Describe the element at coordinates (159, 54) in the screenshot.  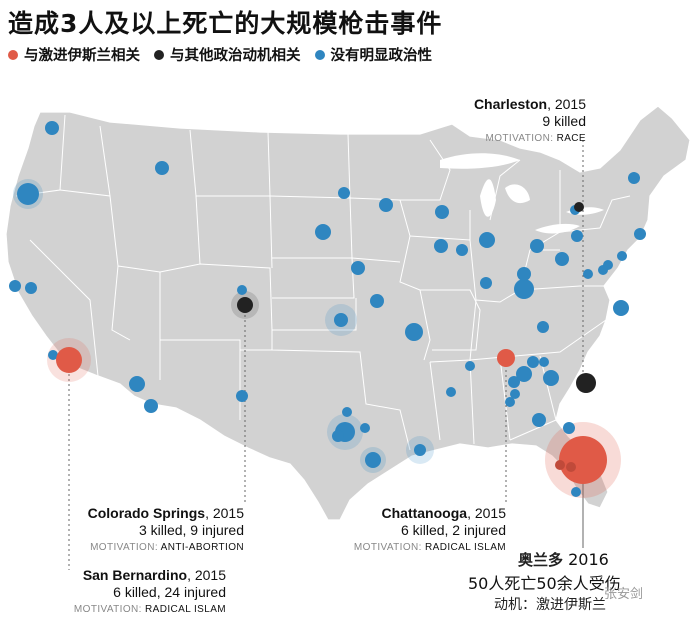
I see `legend-dot-black` at that location.